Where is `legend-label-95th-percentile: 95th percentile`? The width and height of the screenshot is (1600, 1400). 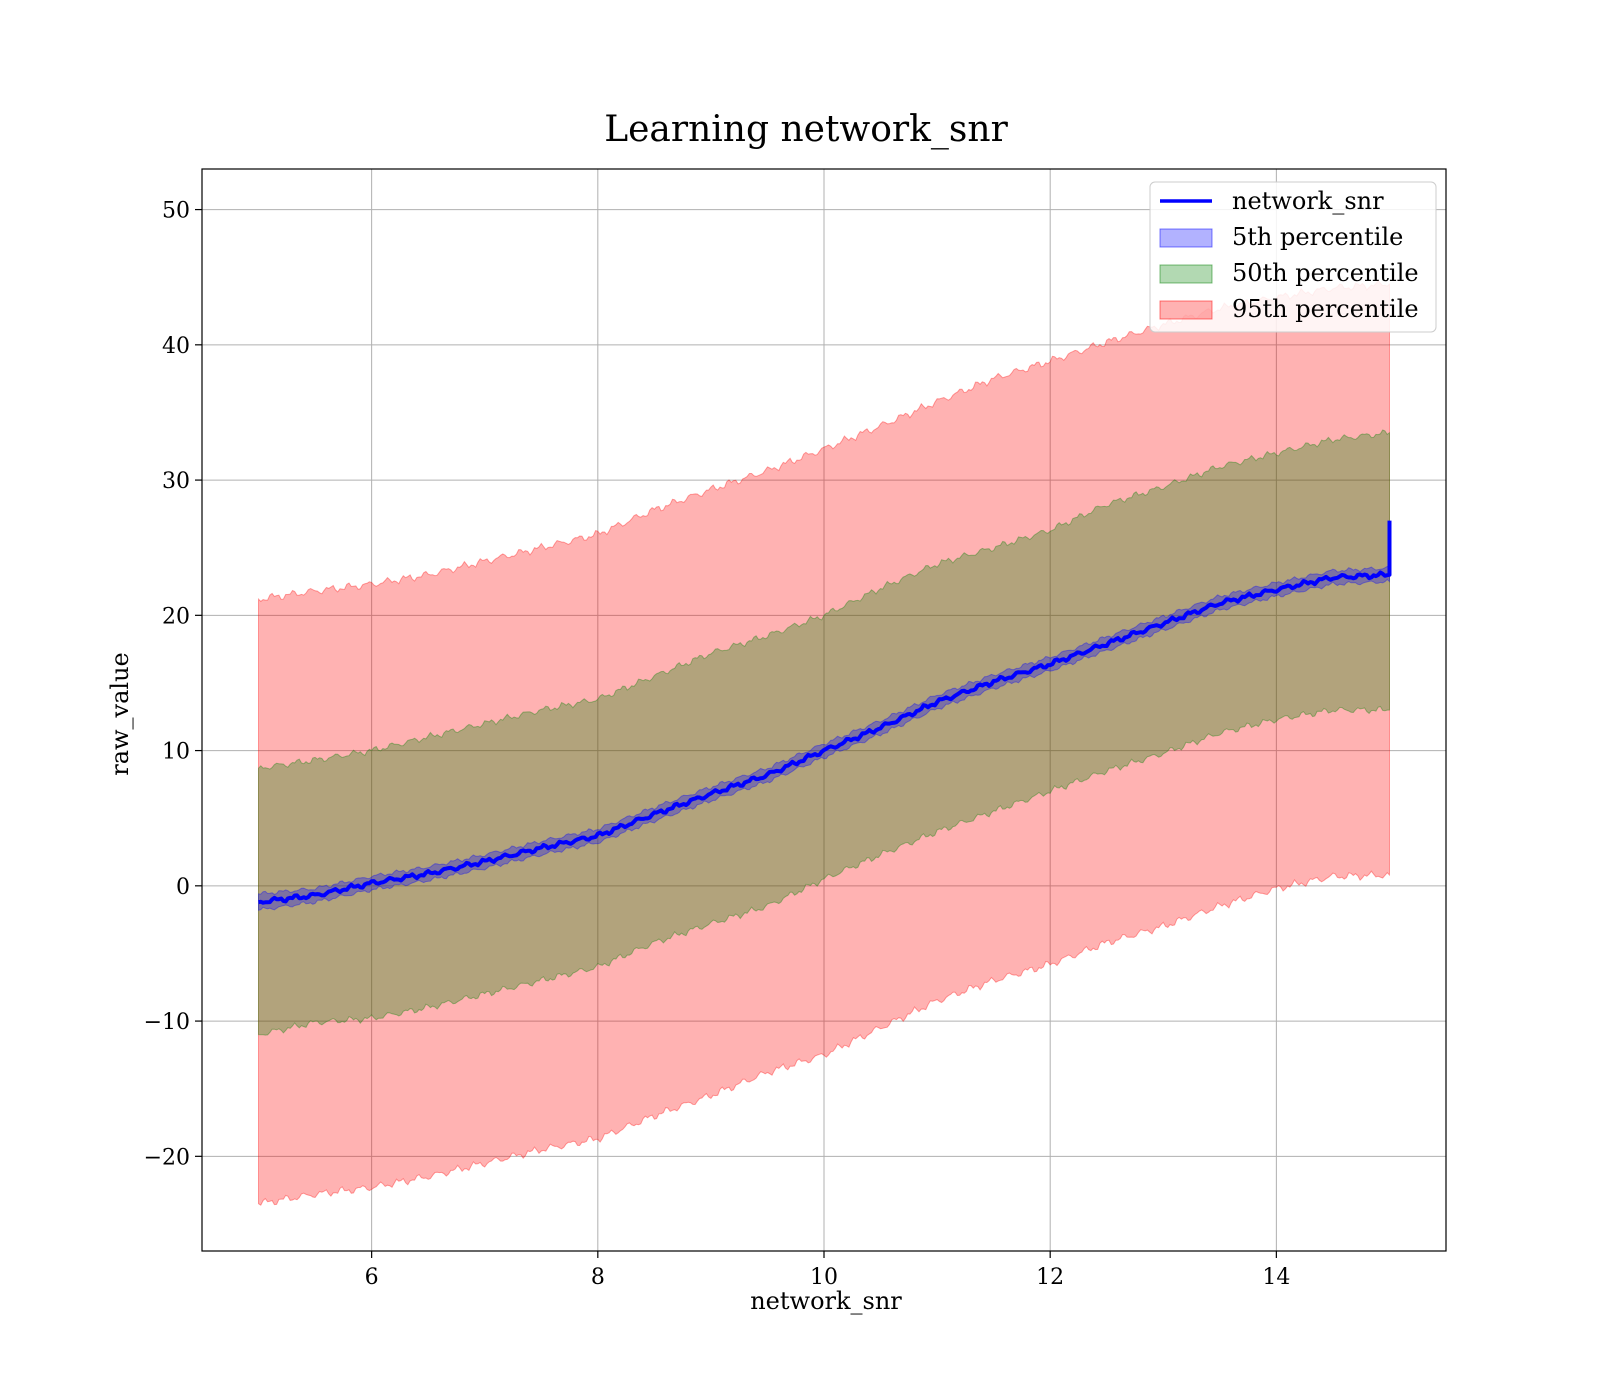
legend-label-95th-percentile: 95th percentile is located at coordinates (1325, 309).